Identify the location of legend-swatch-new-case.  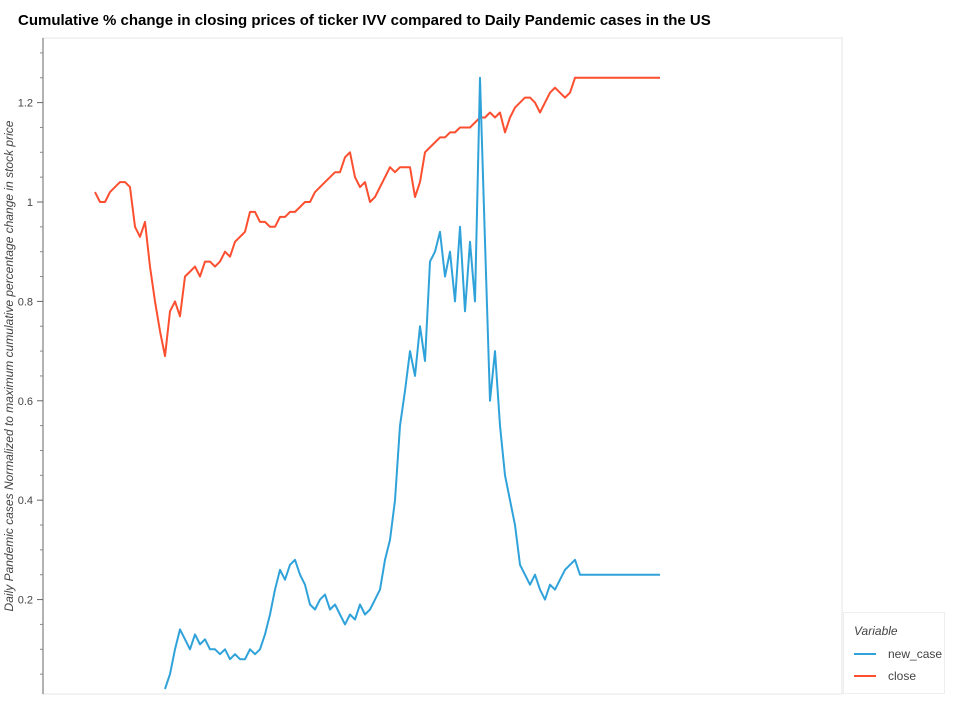
(865, 654).